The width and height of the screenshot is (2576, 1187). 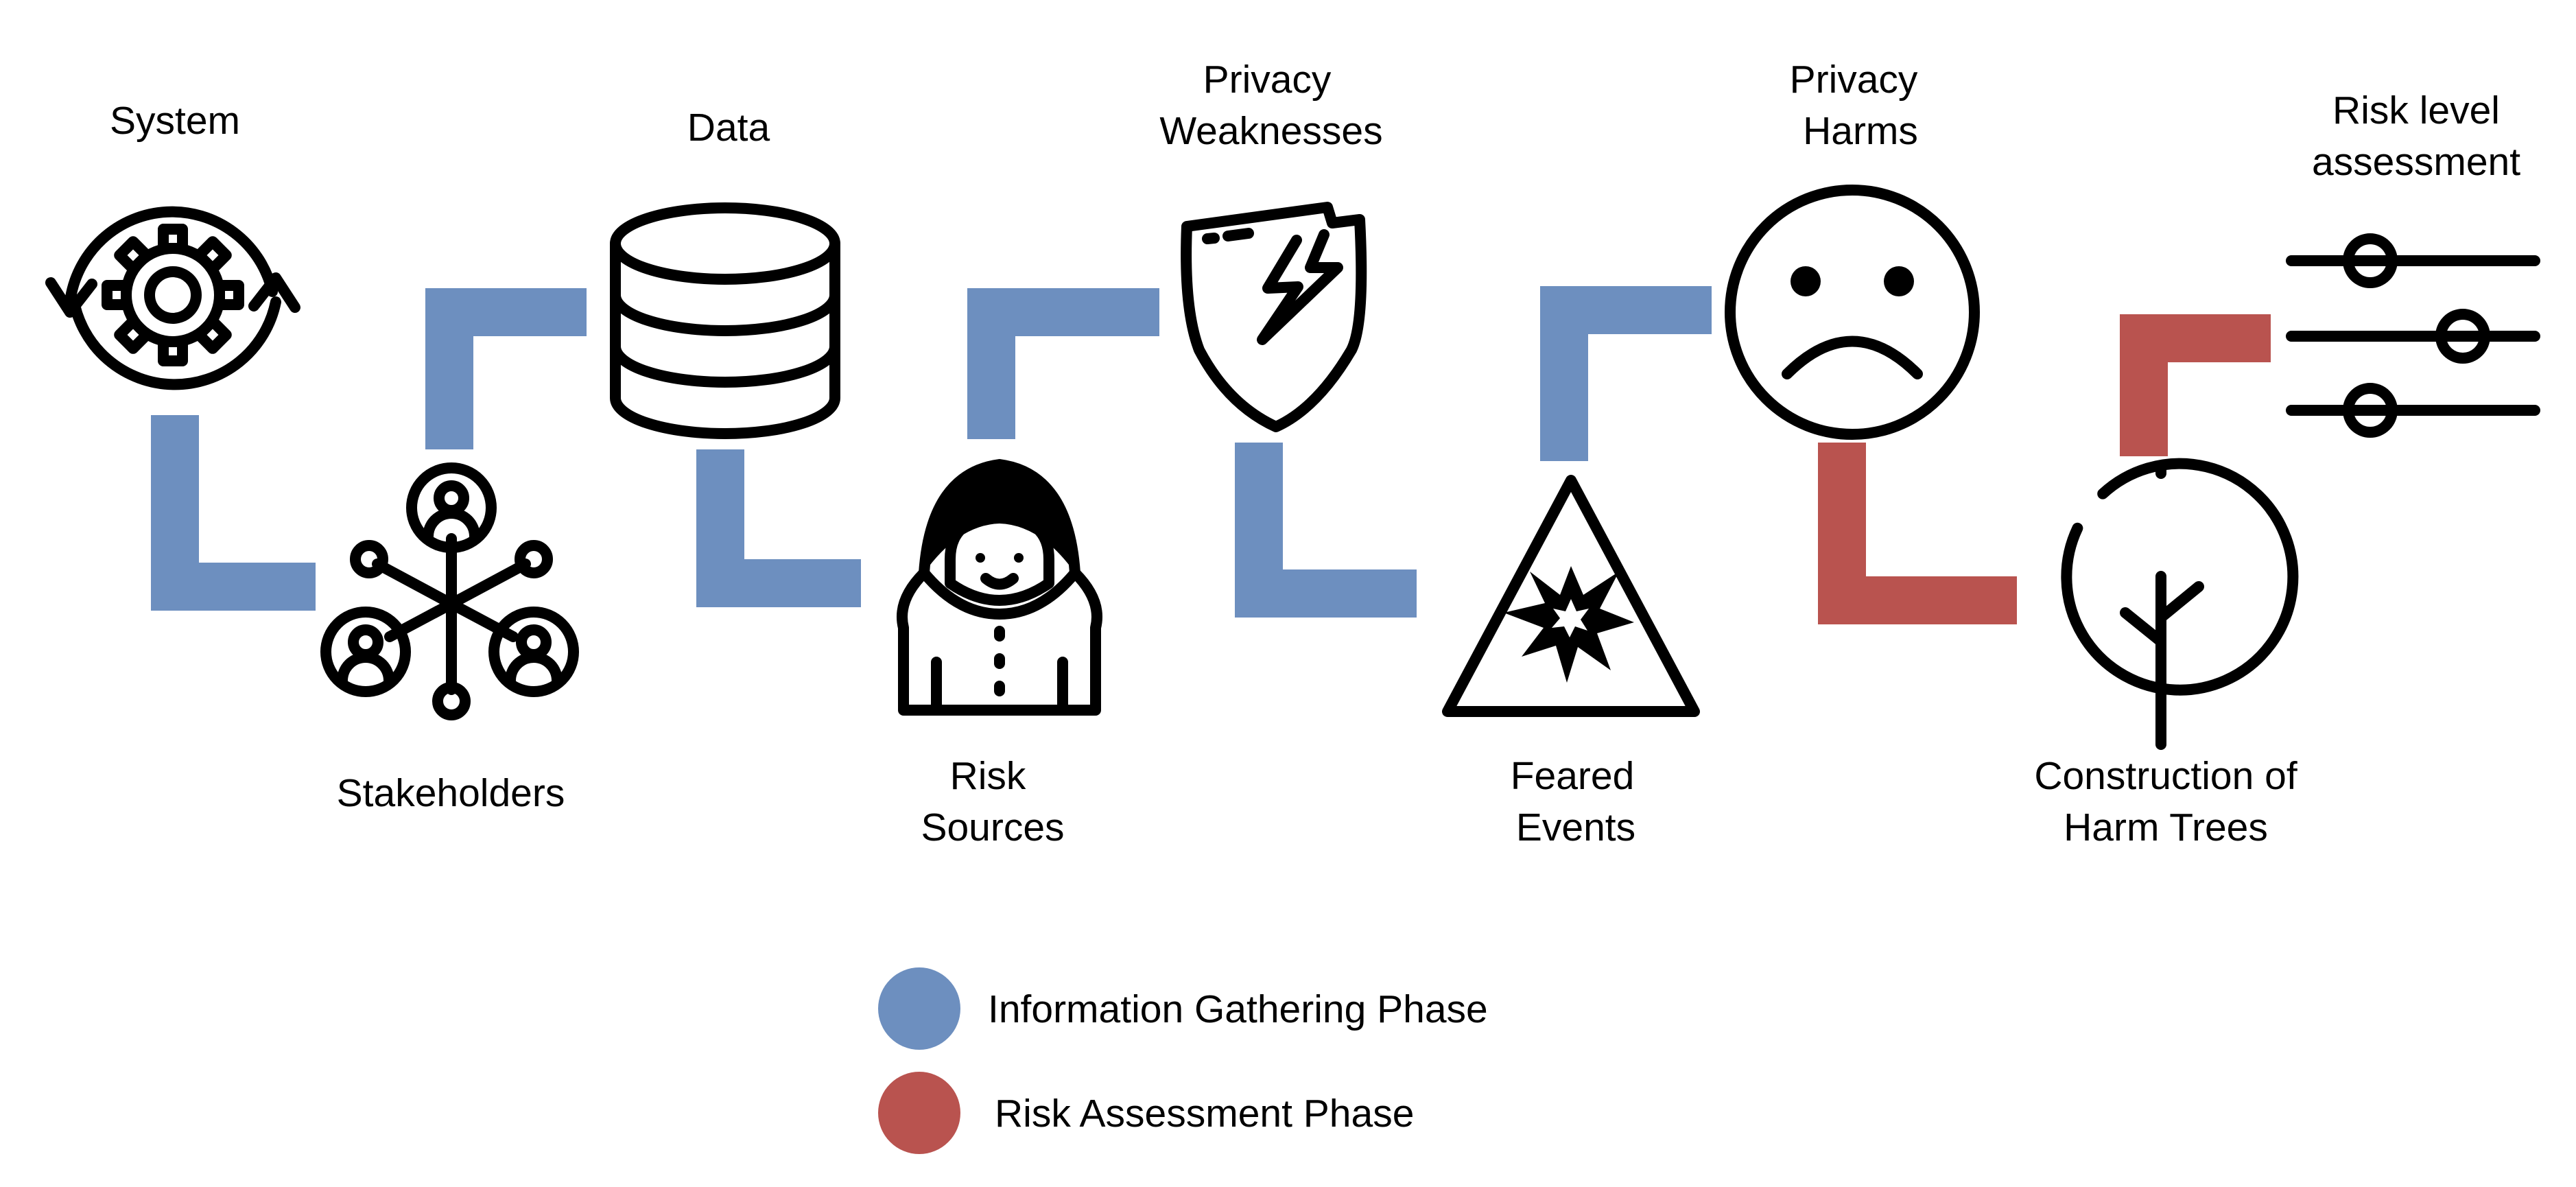 I want to click on label-privacy-weaknesses-line2: Weaknesses, so click(x=1270, y=131).